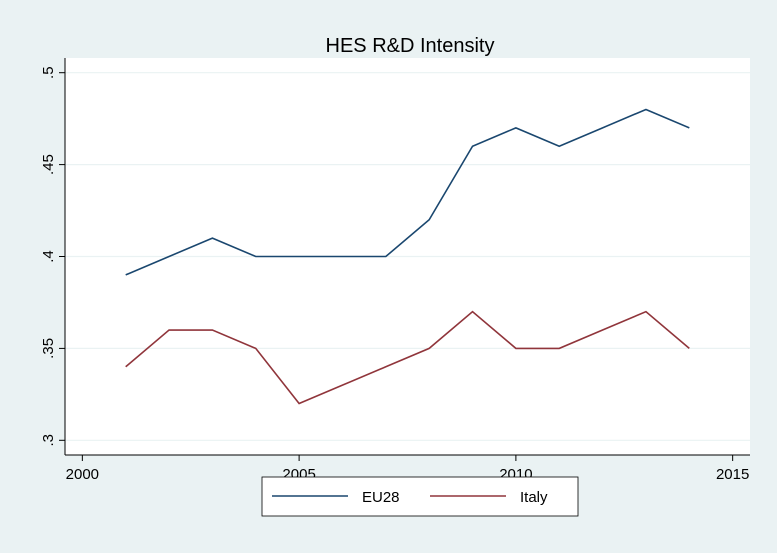  What do you see at coordinates (420, 496) in the screenshot?
I see `legend-box` at bounding box center [420, 496].